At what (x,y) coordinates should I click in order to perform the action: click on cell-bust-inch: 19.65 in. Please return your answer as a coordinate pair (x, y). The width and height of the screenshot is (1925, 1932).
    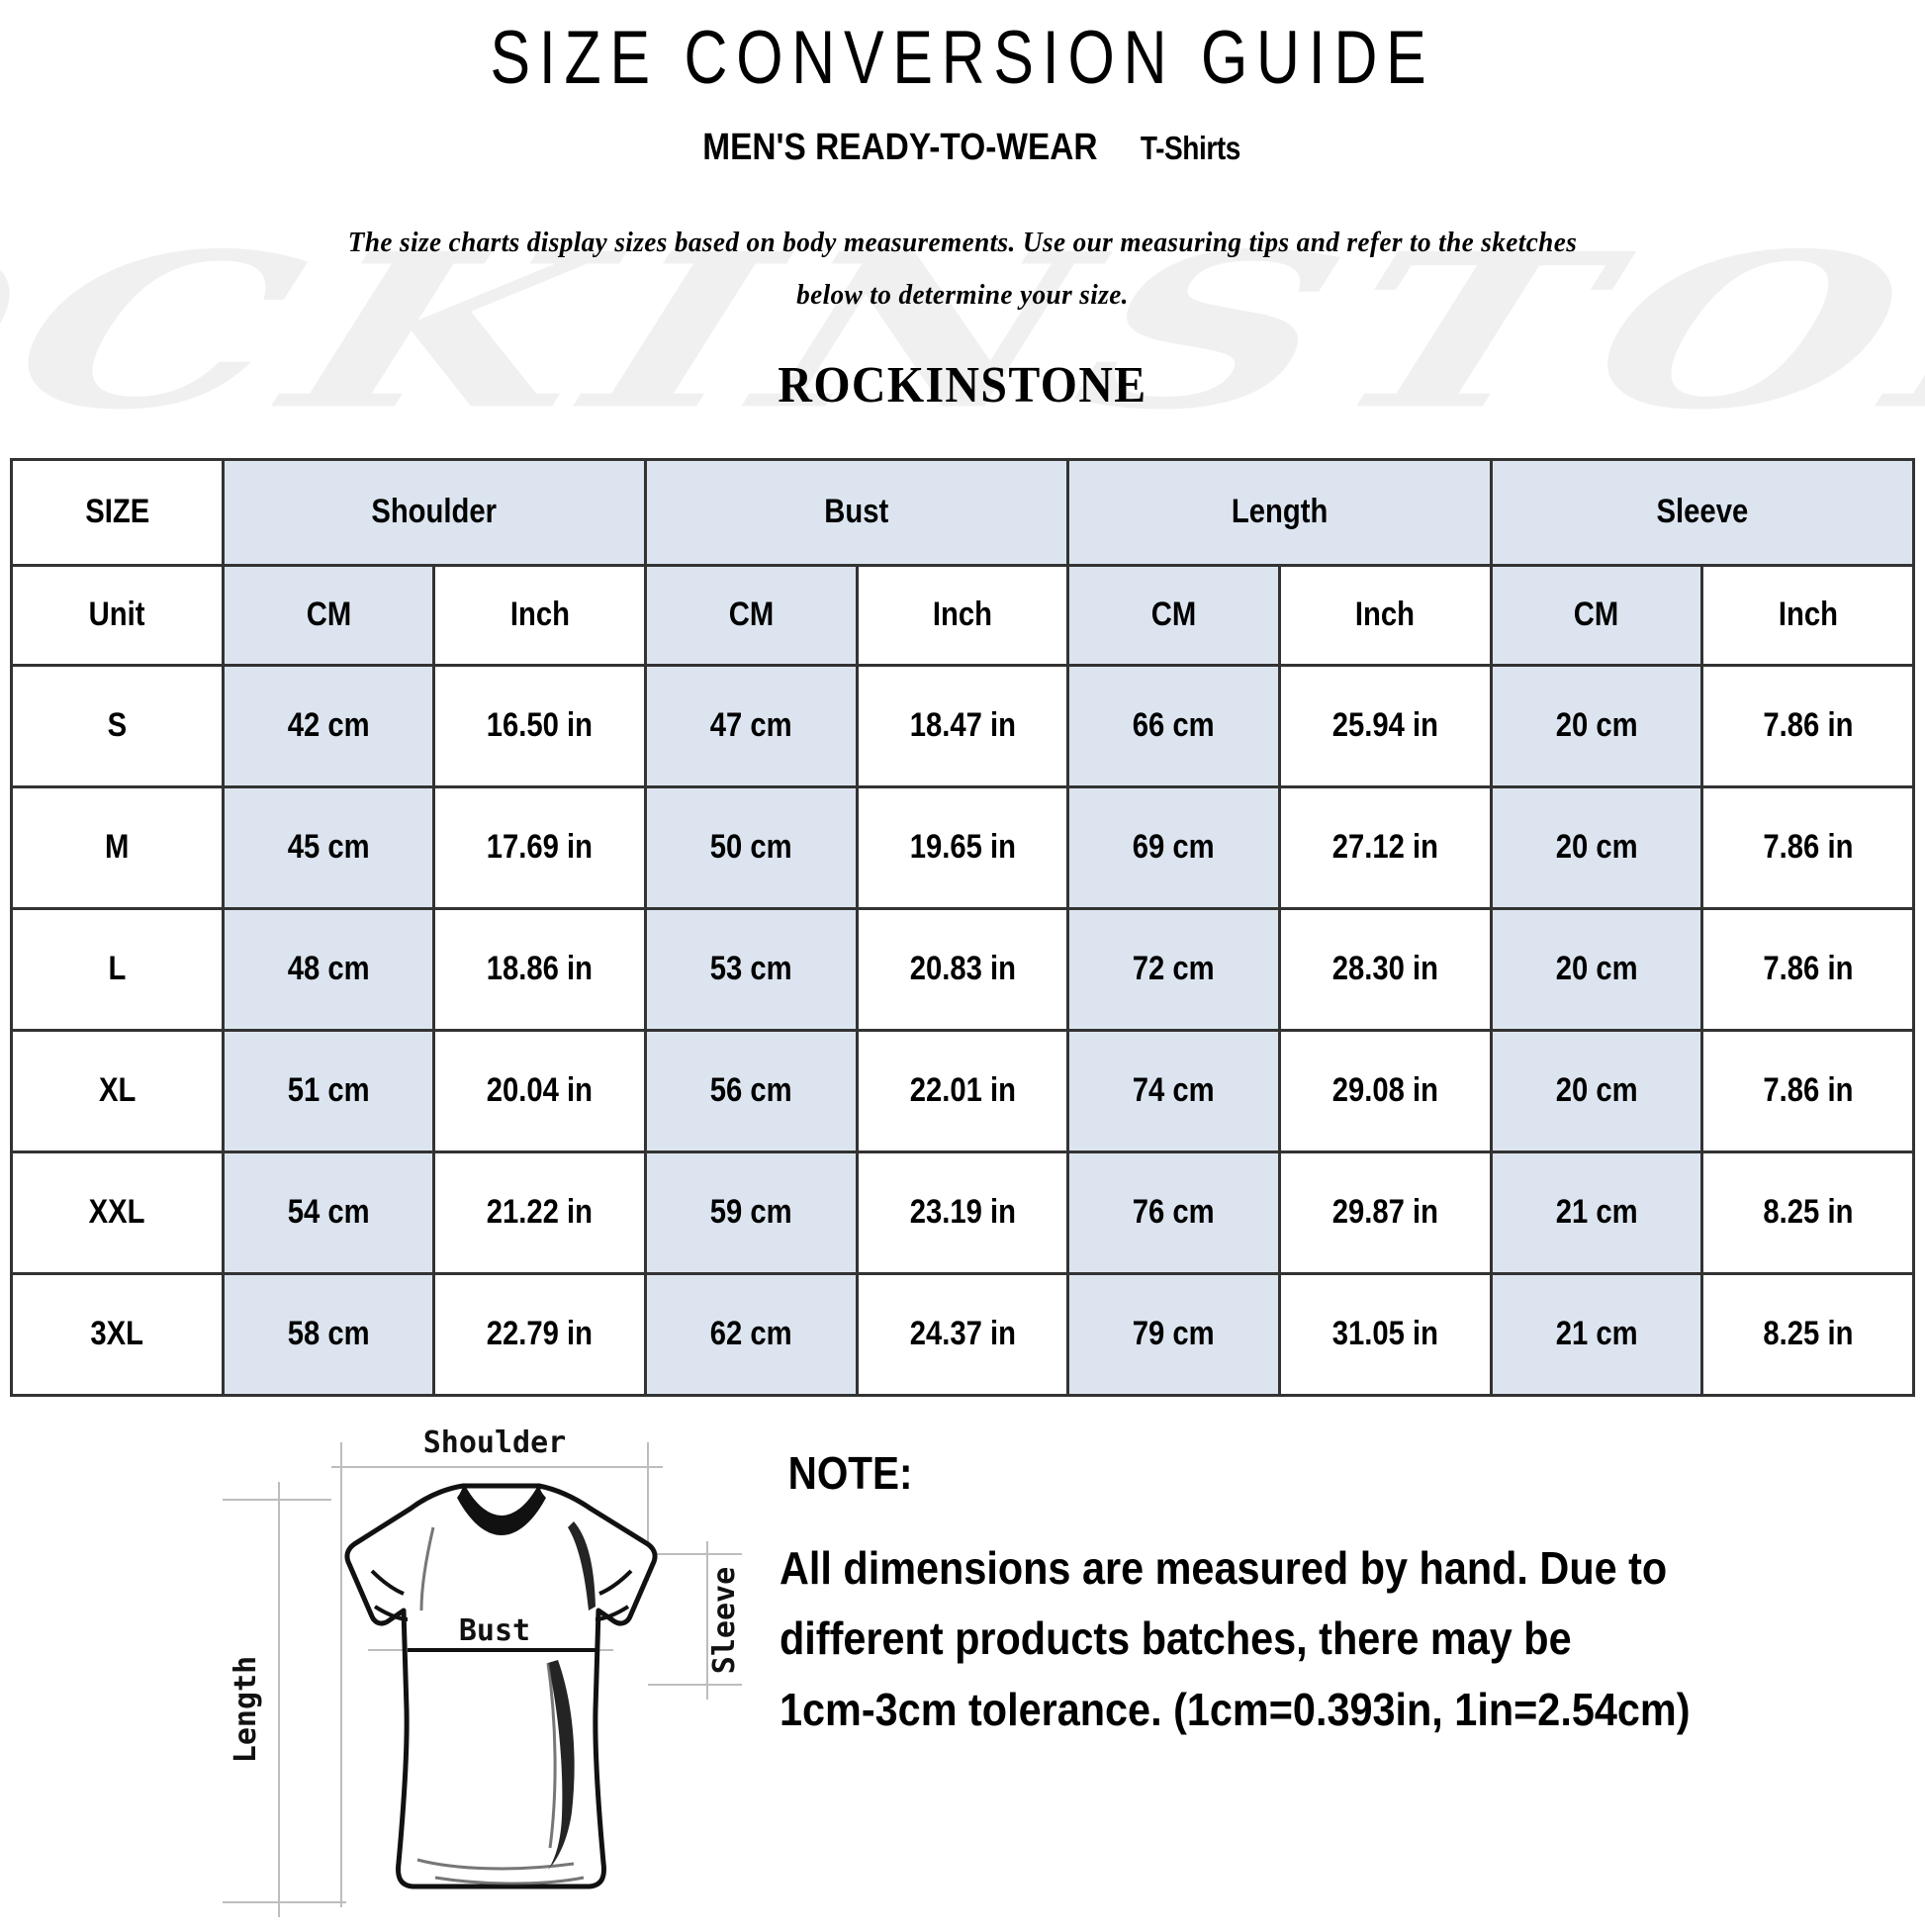
    Looking at the image, I should click on (963, 847).